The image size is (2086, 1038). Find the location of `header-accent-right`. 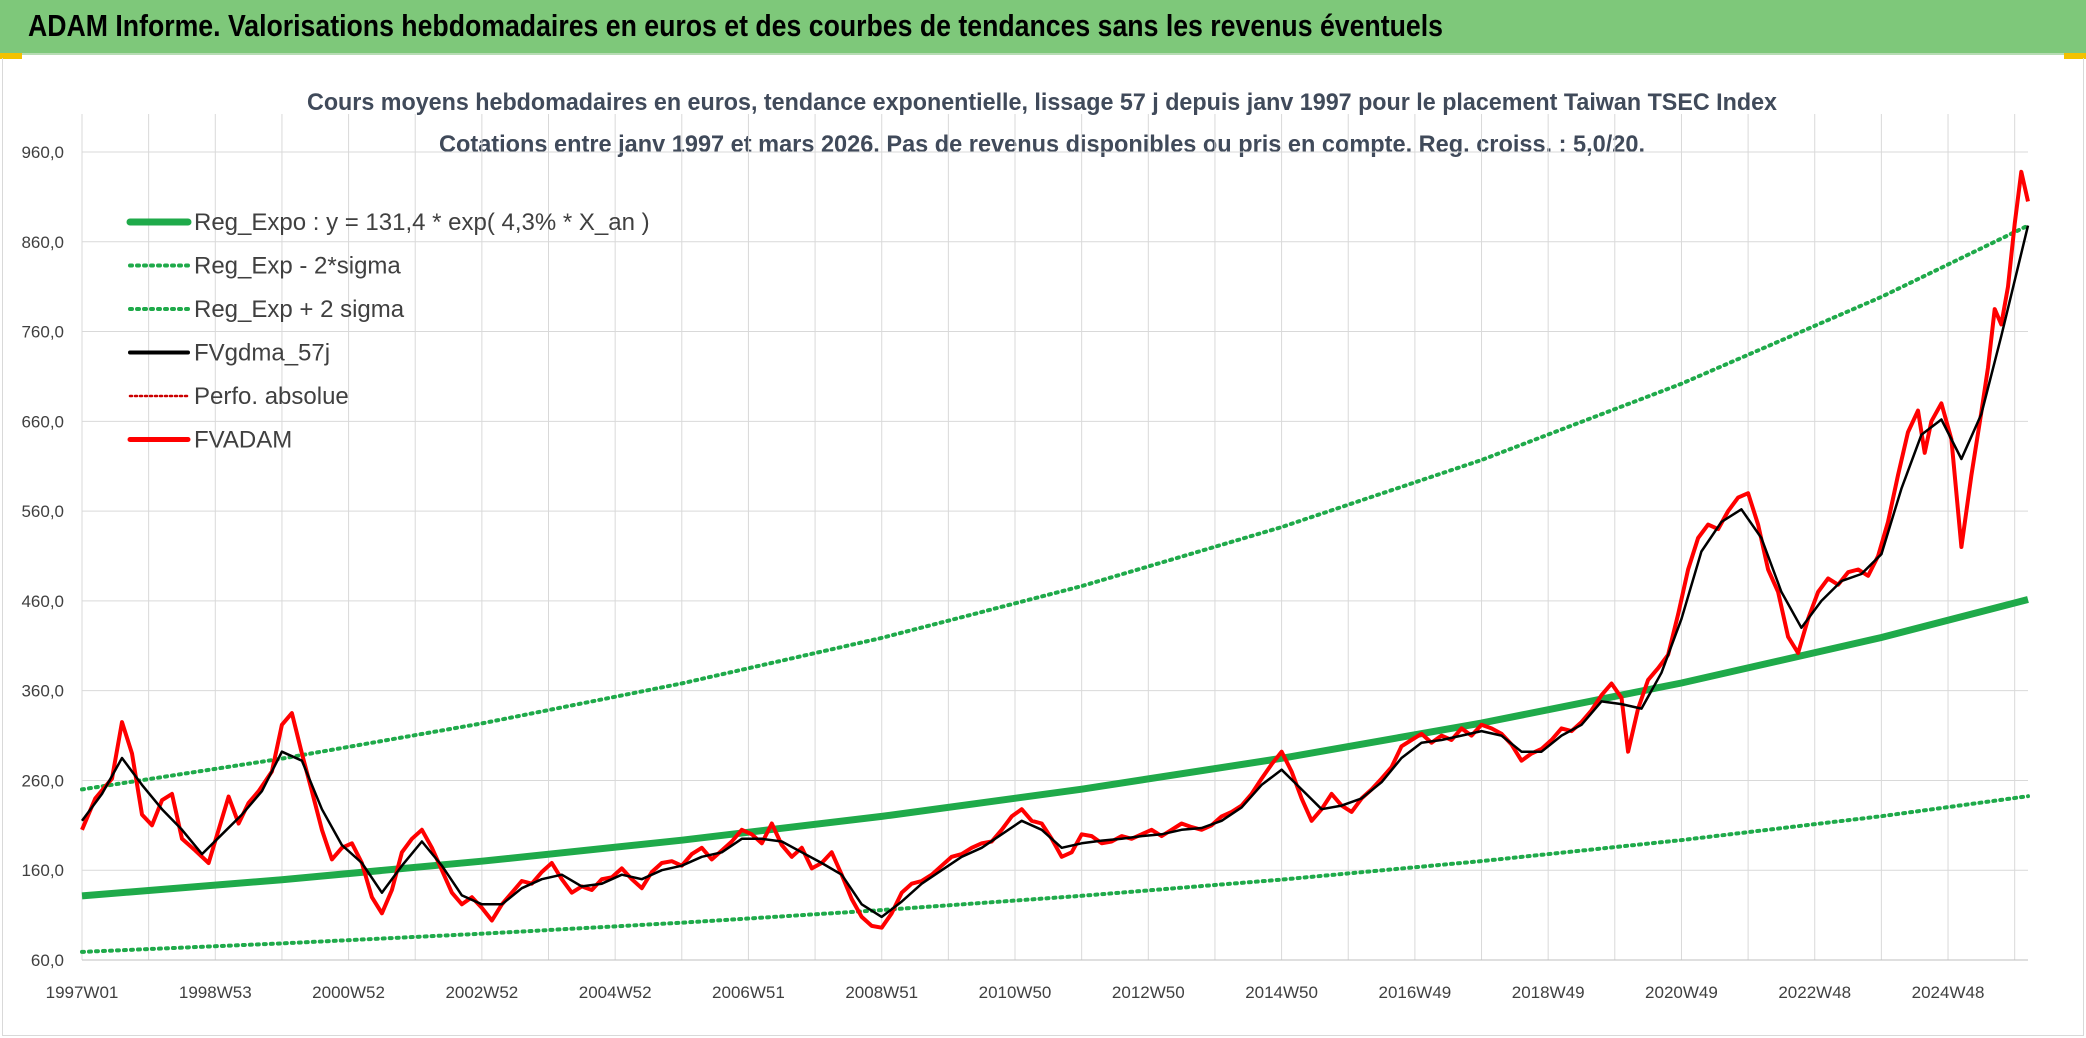

header-accent-right is located at coordinates (2075, 56).